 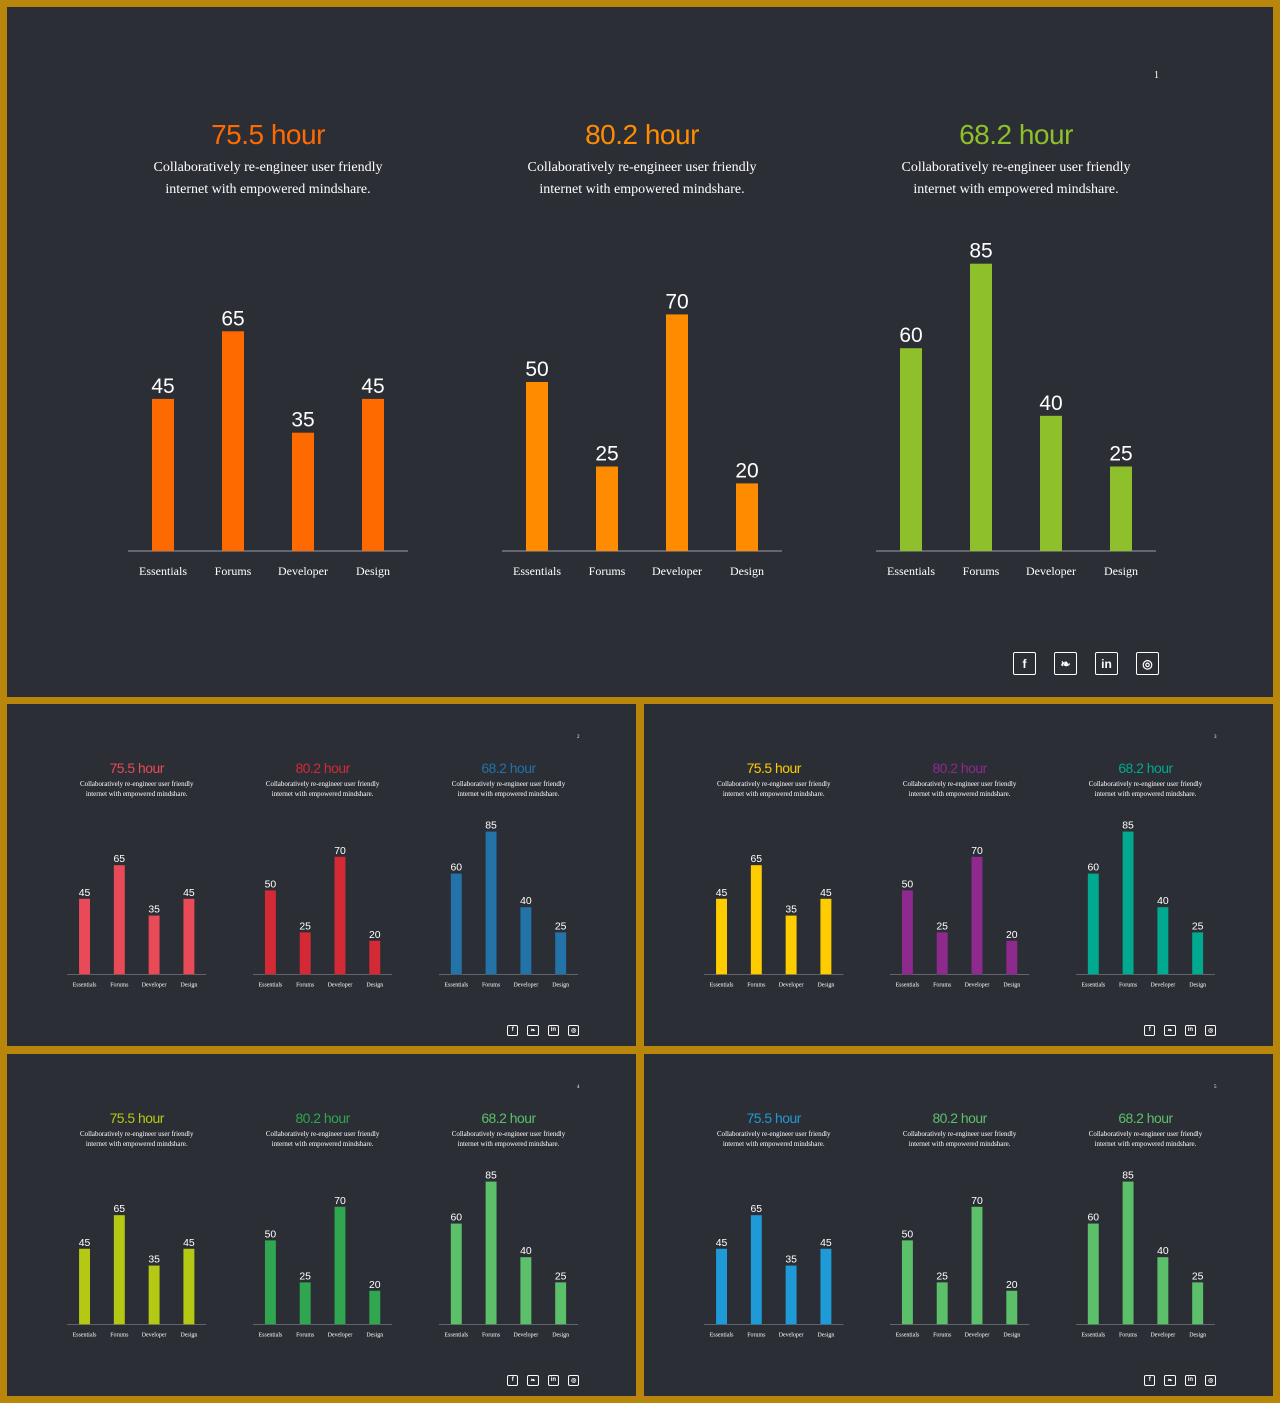 I want to click on chart-title: 75.5 hour, so click(x=774, y=1117).